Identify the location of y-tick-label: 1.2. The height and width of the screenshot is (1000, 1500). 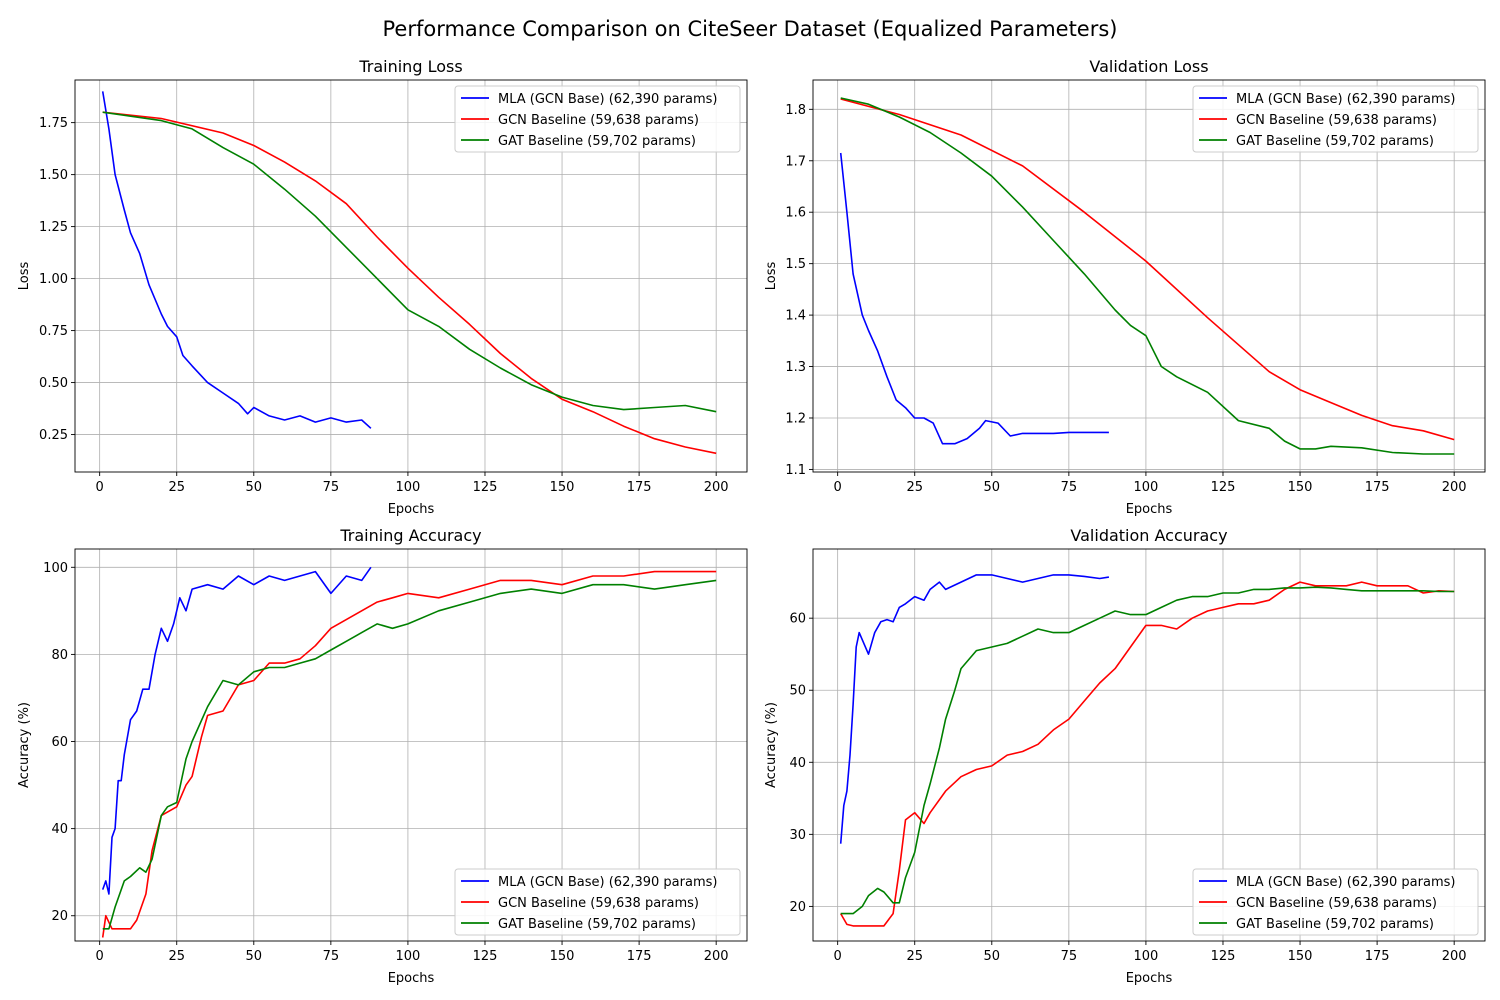
(795, 418).